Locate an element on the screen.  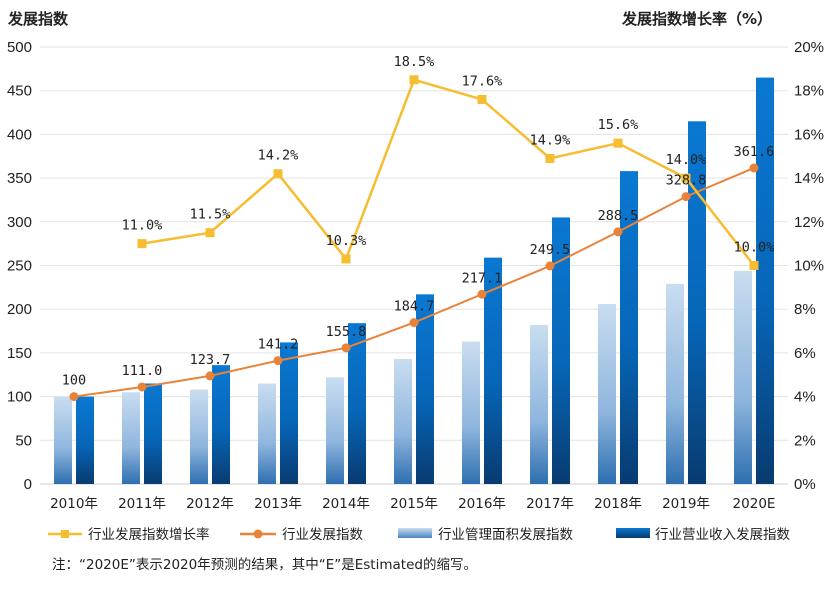
legend-item-area: 行业管理面积发展指数 is located at coordinates (485, 535).